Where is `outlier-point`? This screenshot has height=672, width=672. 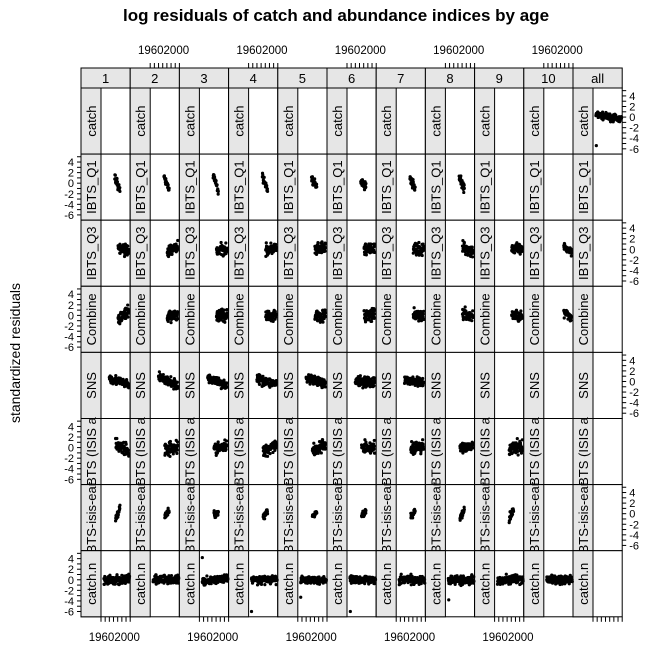
outlier-point is located at coordinates (350, 611).